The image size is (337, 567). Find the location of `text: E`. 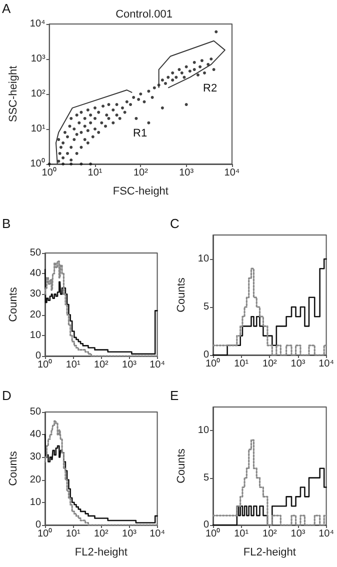

text: E is located at coordinates (174, 395).